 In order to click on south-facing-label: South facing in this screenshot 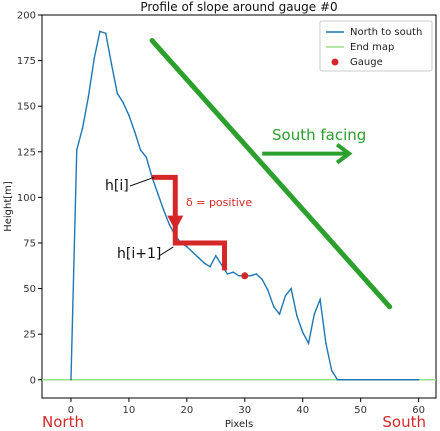, I will do `click(319, 135)`.